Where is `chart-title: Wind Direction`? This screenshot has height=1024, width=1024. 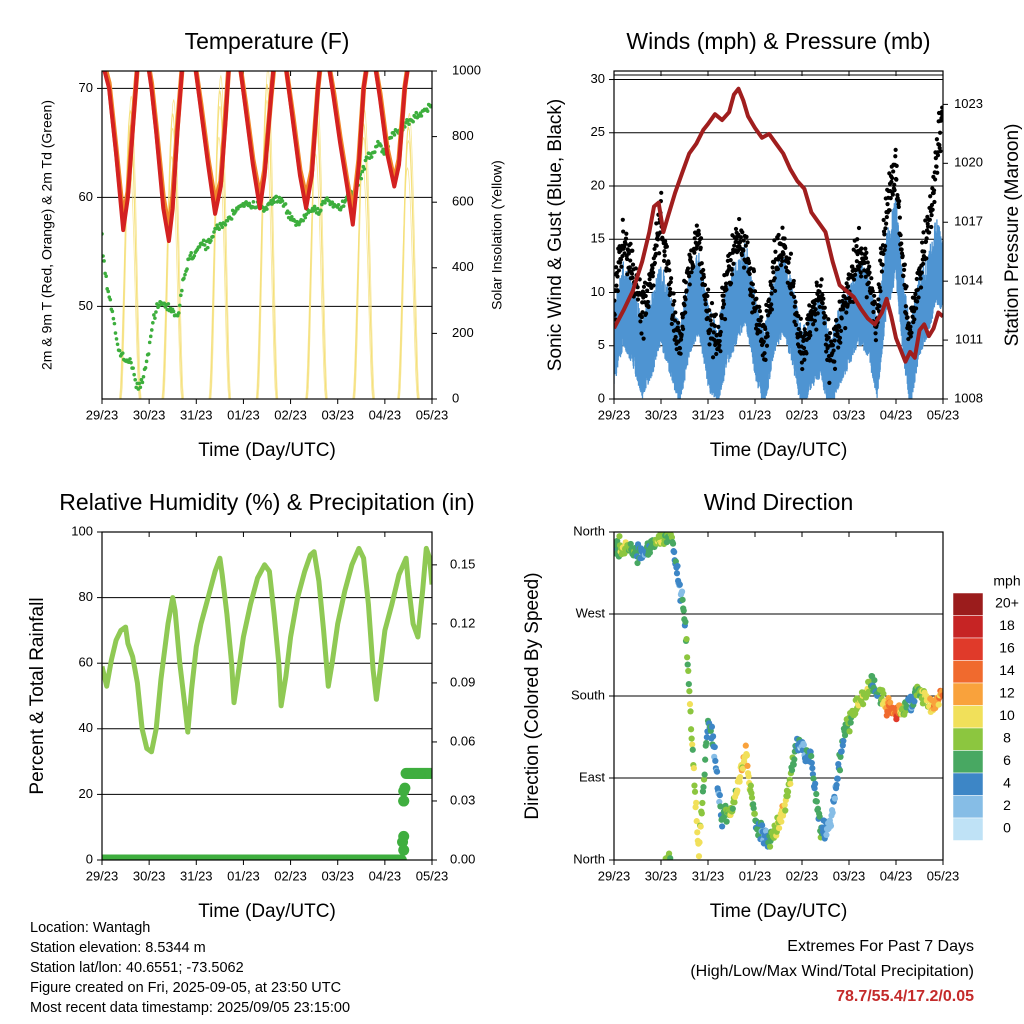
chart-title: Wind Direction is located at coordinates (779, 502).